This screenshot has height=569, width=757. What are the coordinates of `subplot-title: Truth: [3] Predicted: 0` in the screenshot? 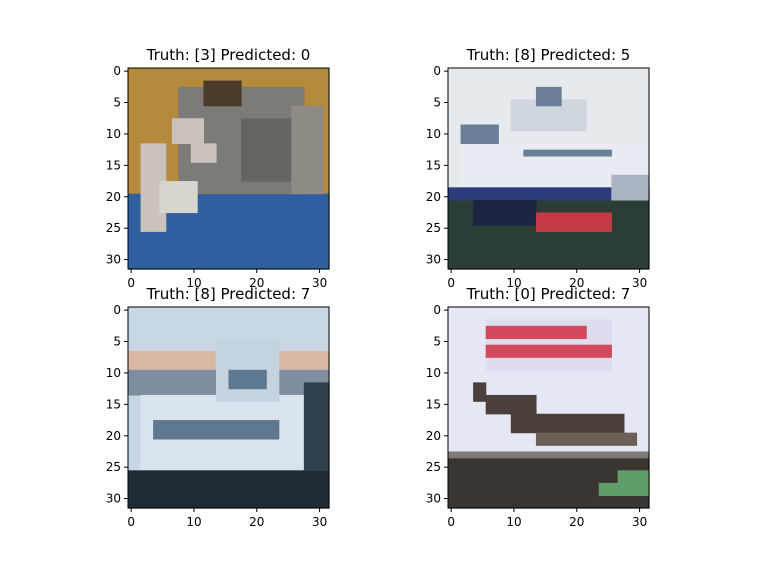 It's located at (228, 55).